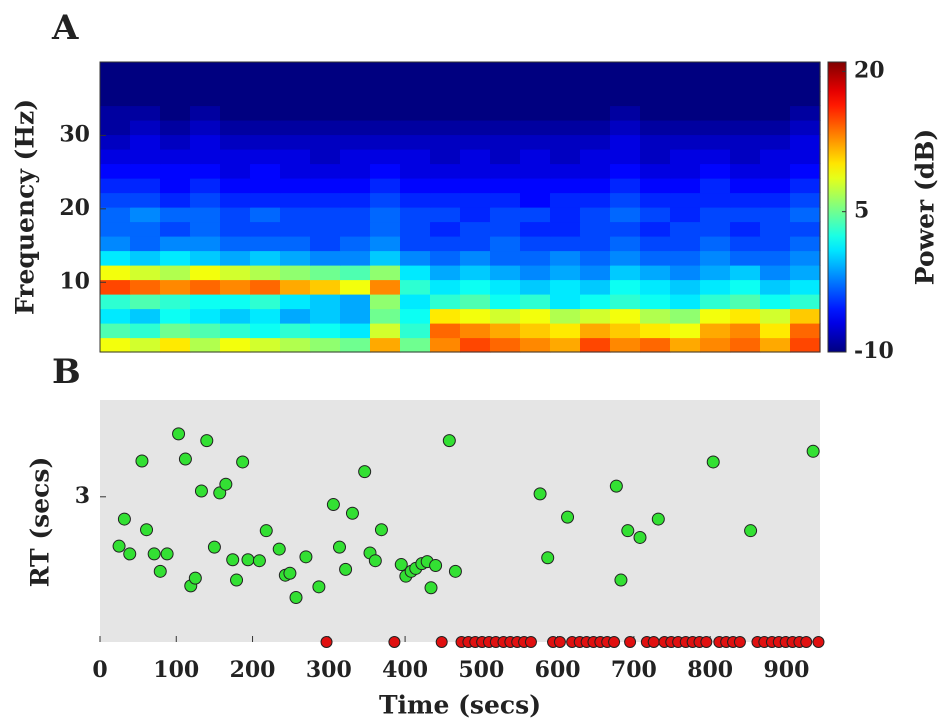  Describe the element at coordinates (861, 211) in the screenshot. I see `colorbar-tick-label: 5` at that location.